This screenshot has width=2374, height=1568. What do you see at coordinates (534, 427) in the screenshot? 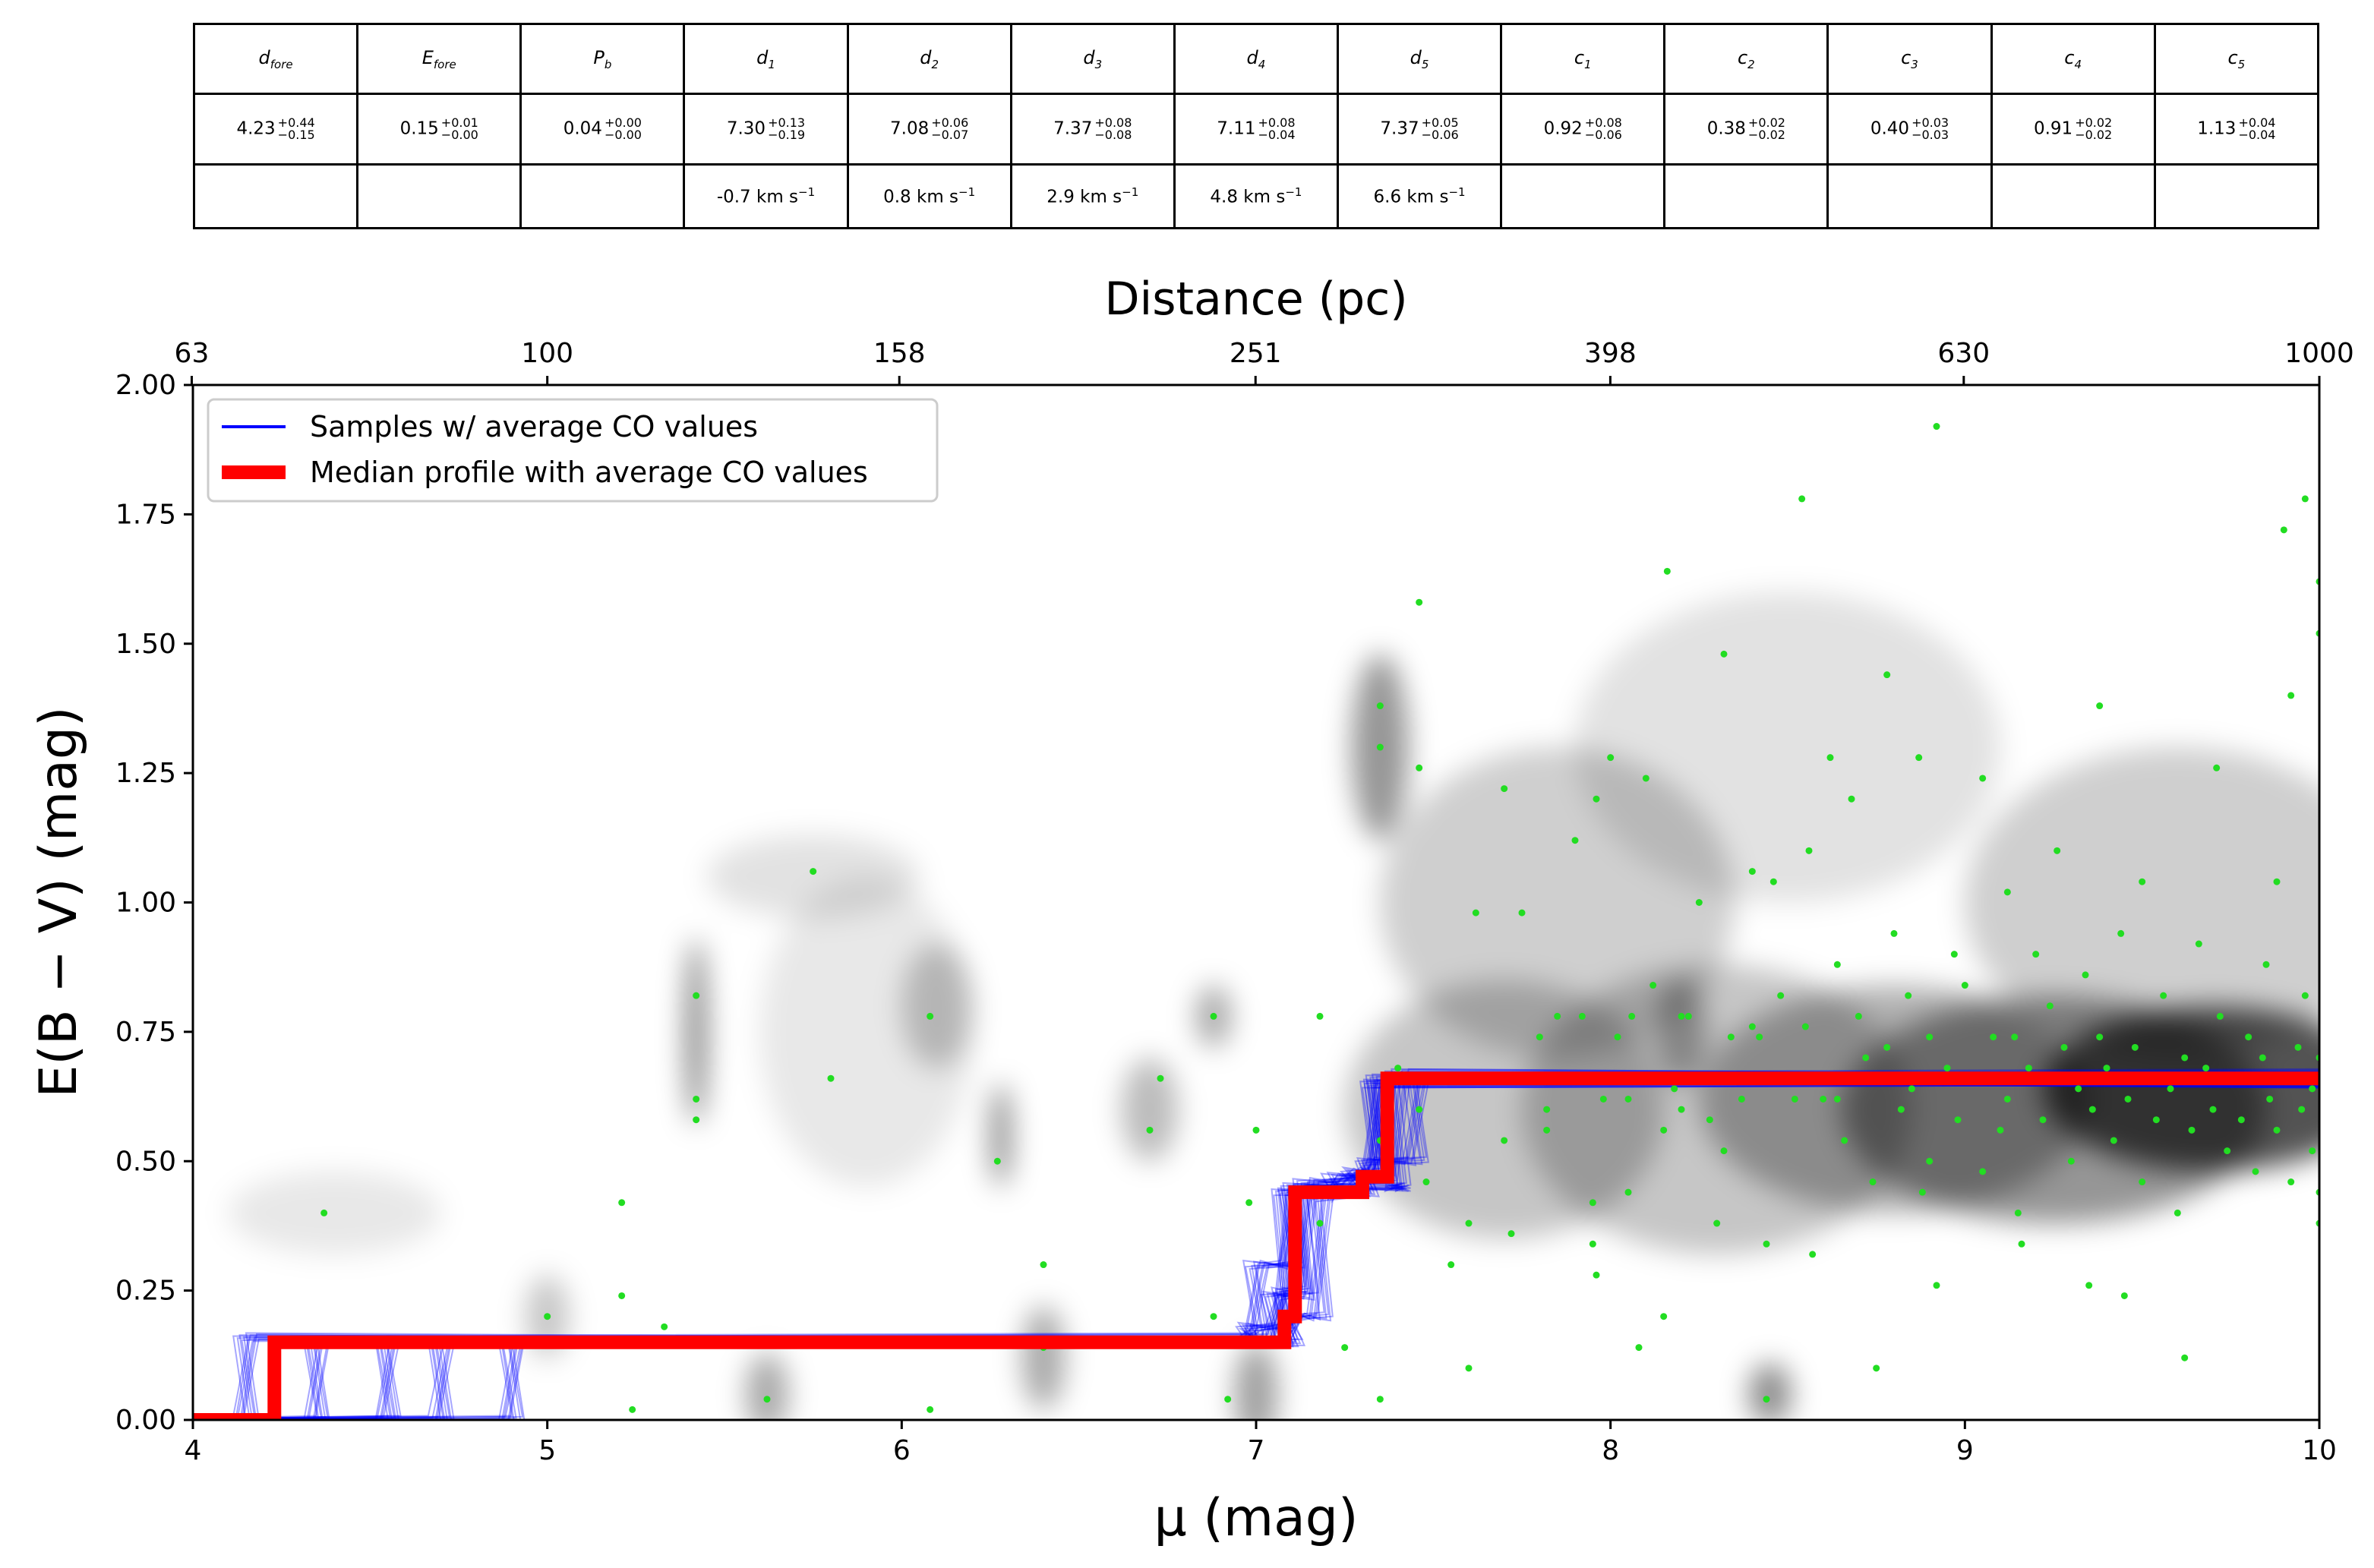
I see `legend-samples-label: Samples w/ average CO values` at bounding box center [534, 427].